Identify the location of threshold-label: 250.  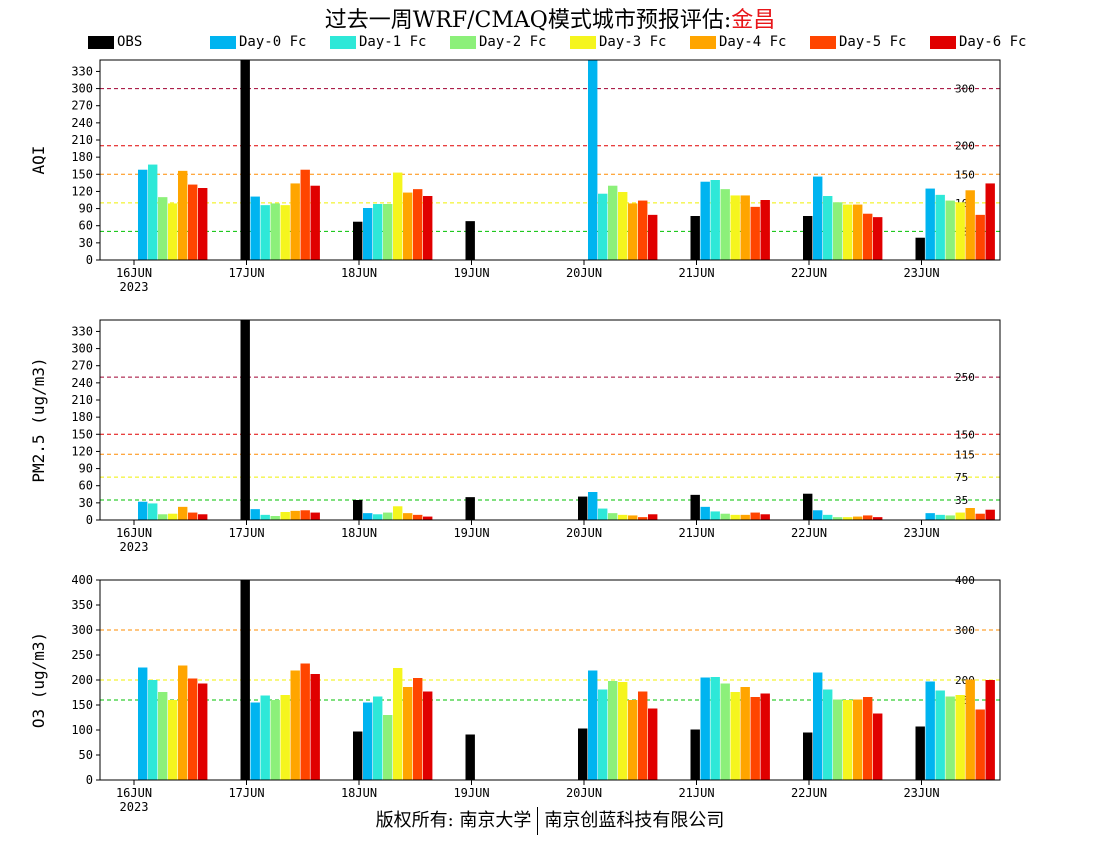
(965, 377).